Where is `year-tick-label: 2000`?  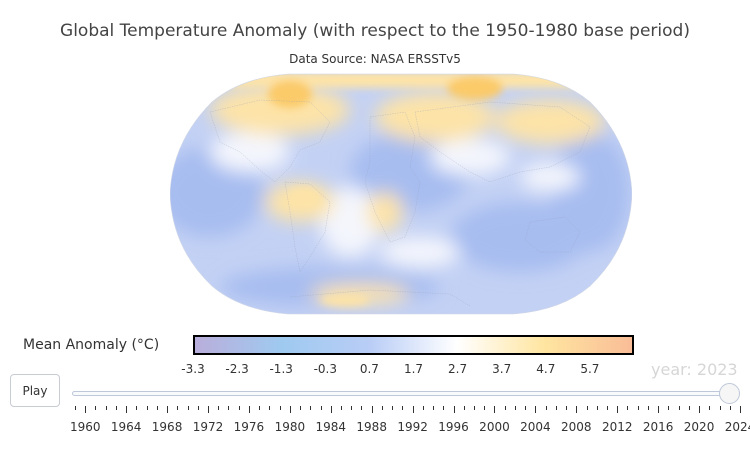 year-tick-label: 2000 is located at coordinates (494, 427).